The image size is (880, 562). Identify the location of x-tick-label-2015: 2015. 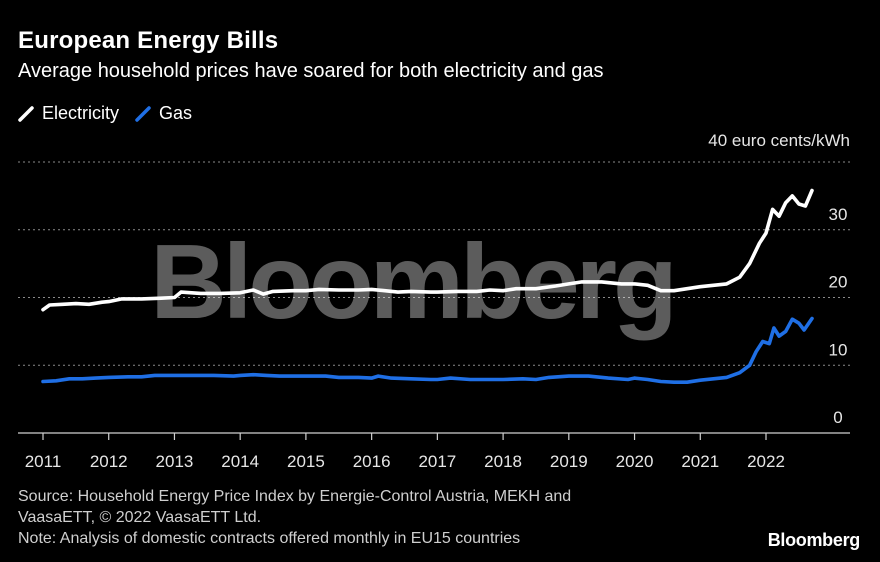
(306, 461).